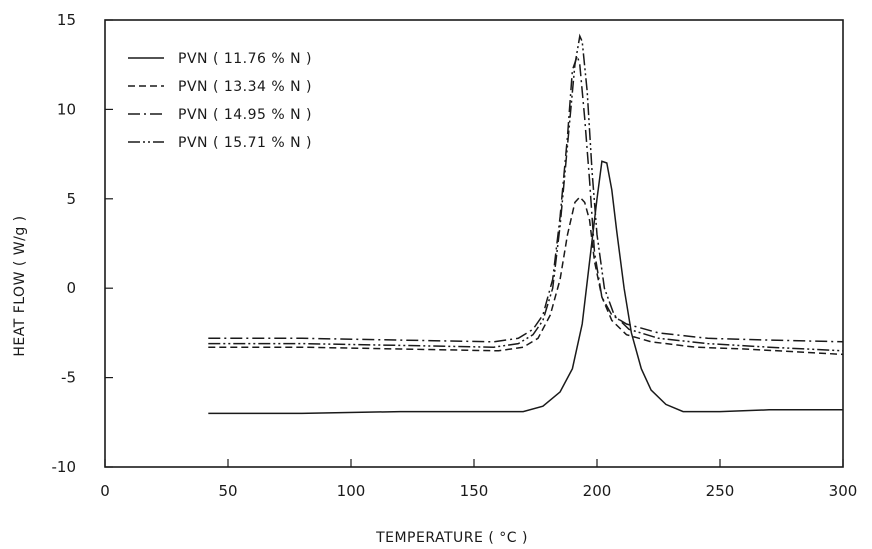  What do you see at coordinates (351, 491) in the screenshot?
I see `x-tick-label: 100` at bounding box center [351, 491].